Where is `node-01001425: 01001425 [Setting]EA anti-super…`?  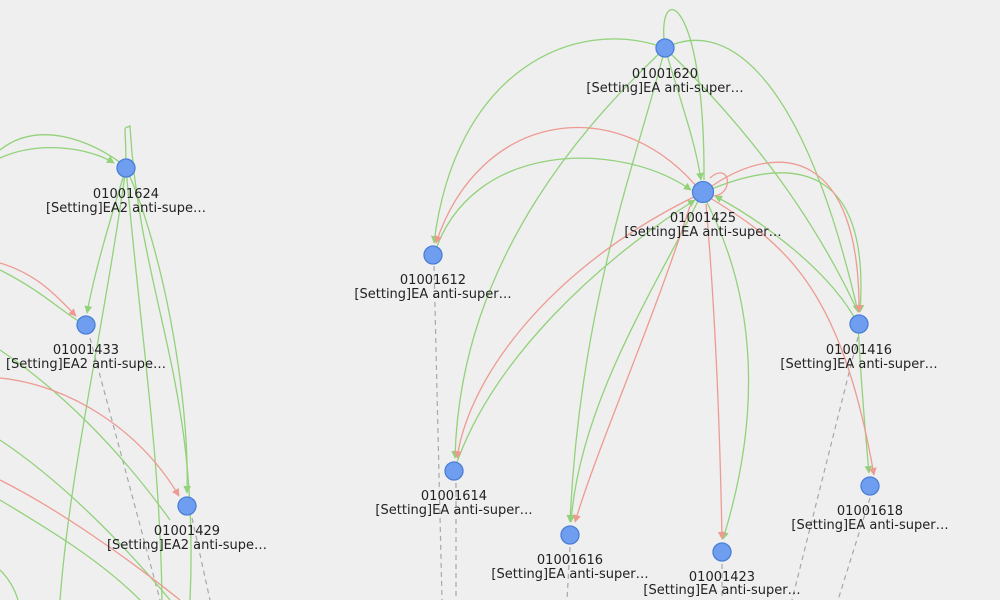
node-01001425: 01001425 [Setting]EA anti-super… is located at coordinates (703, 210).